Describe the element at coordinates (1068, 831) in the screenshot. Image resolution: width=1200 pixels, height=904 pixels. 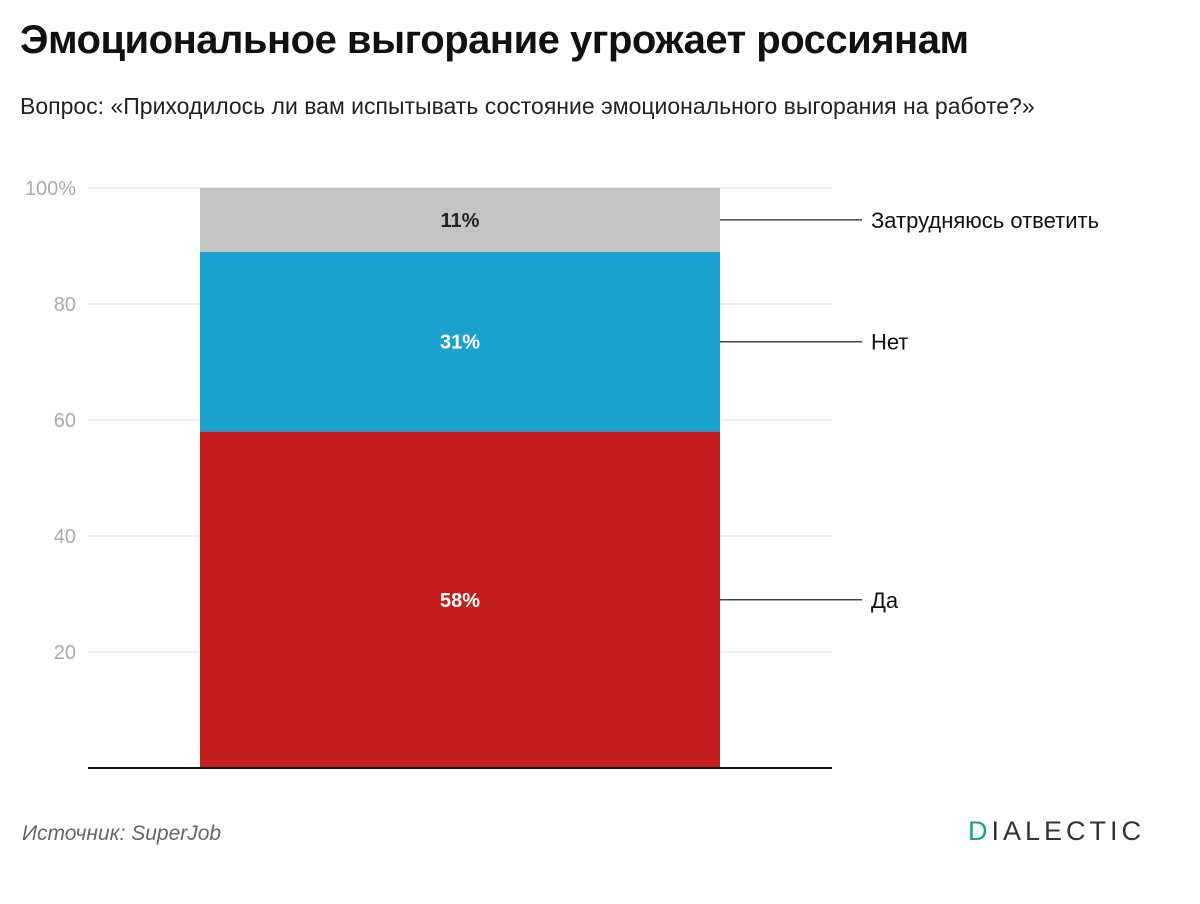
I see `brand-logo-rest: IALECTIC` at that location.